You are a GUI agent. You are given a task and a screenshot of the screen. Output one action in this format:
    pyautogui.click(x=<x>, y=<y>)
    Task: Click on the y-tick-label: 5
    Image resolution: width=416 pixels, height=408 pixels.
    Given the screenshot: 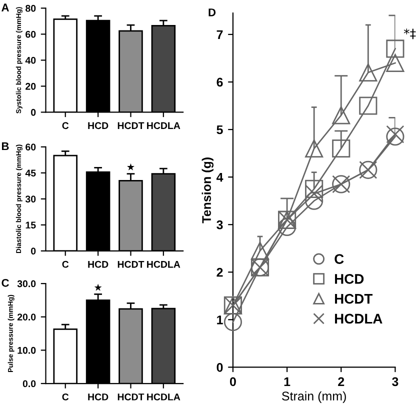 What is the action you would take?
    pyautogui.click(x=219, y=129)
    